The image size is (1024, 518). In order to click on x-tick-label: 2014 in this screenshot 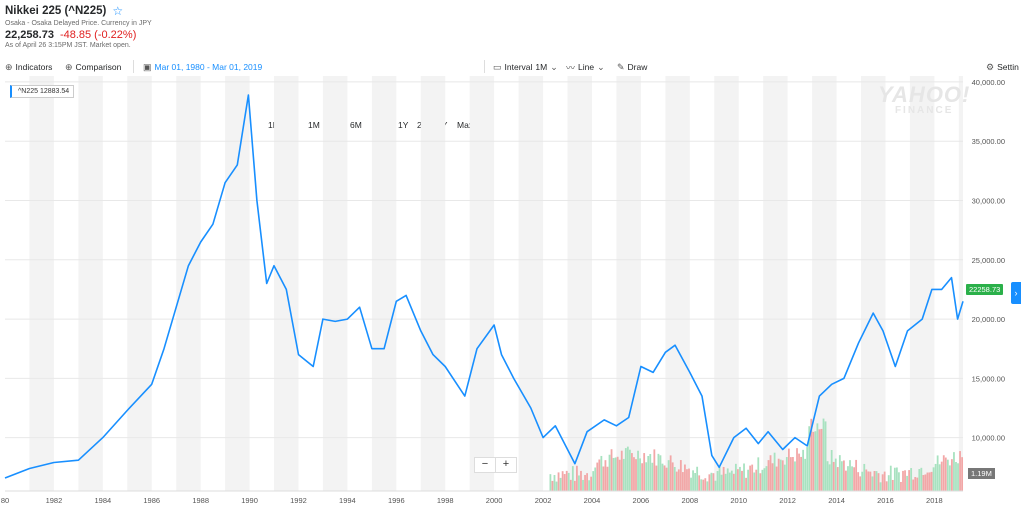, I will do `click(836, 500)`.